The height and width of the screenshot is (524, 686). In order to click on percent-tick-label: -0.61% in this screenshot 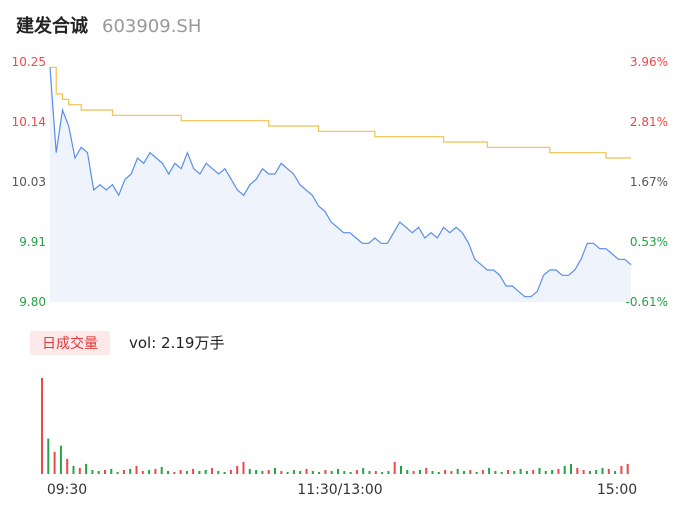, I will do `click(647, 302)`.